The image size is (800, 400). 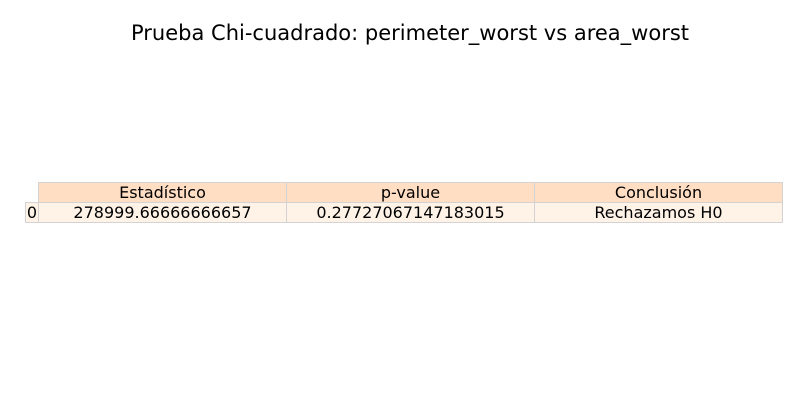 I want to click on conclusion-cell: Rechazamos H0, so click(x=658, y=212).